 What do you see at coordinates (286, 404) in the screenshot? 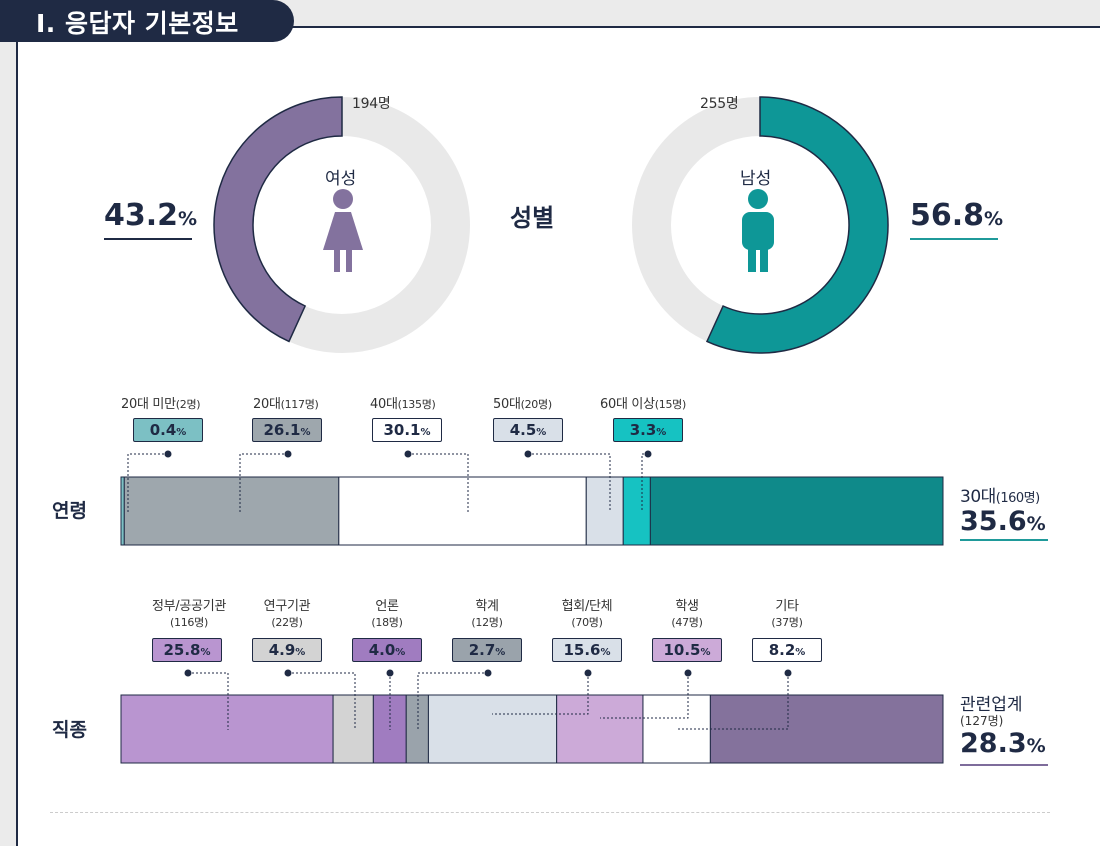
I see `age-label-20s: 20대(117명)` at bounding box center [286, 404].